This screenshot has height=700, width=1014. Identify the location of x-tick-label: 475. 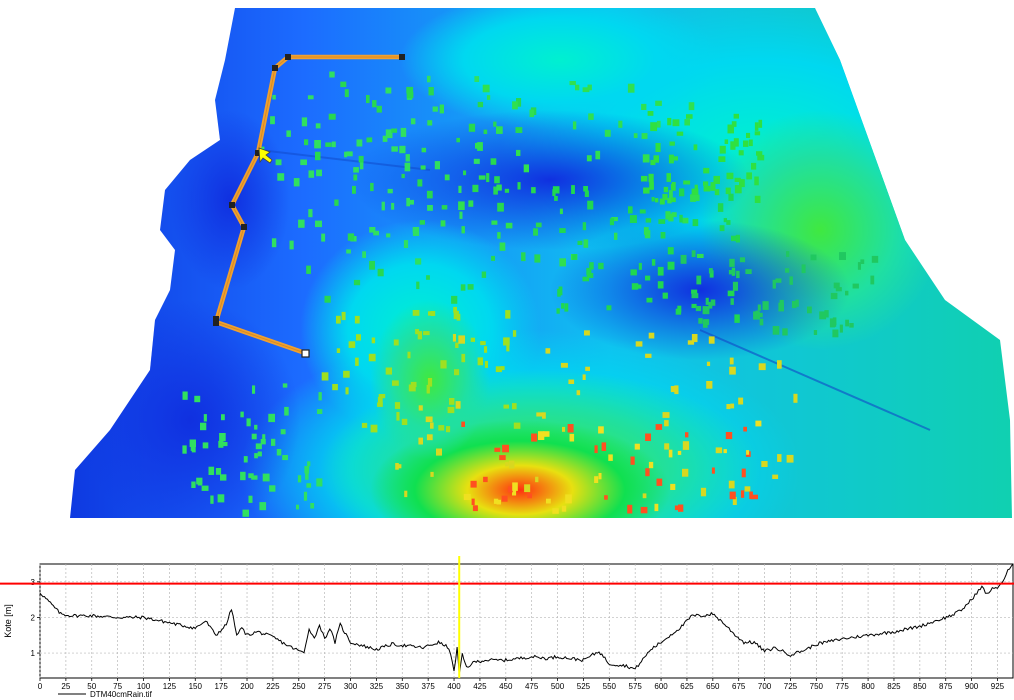
(532, 686).